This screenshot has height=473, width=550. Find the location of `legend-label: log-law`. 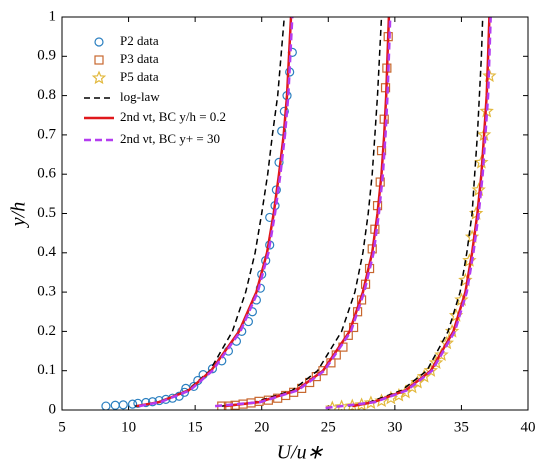

legend-label: log-law is located at coordinates (140, 96).